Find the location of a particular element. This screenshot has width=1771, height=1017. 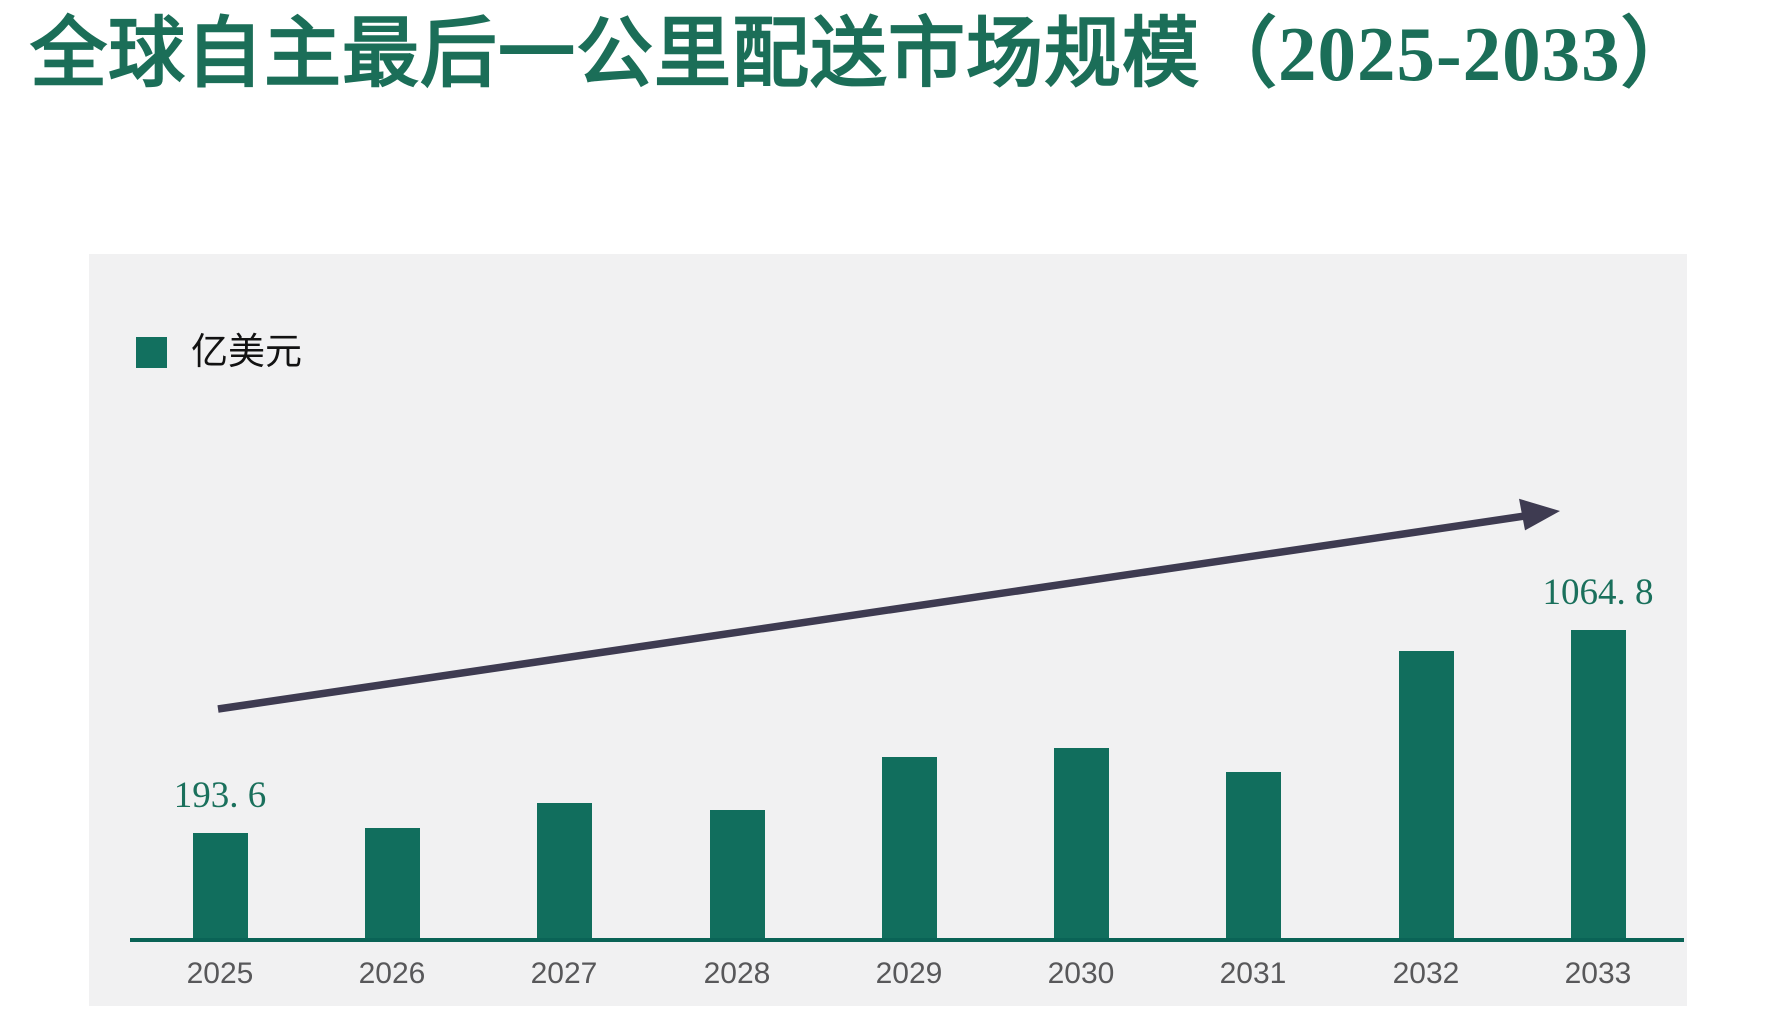

legend-label: 亿美元 is located at coordinates (246, 352).